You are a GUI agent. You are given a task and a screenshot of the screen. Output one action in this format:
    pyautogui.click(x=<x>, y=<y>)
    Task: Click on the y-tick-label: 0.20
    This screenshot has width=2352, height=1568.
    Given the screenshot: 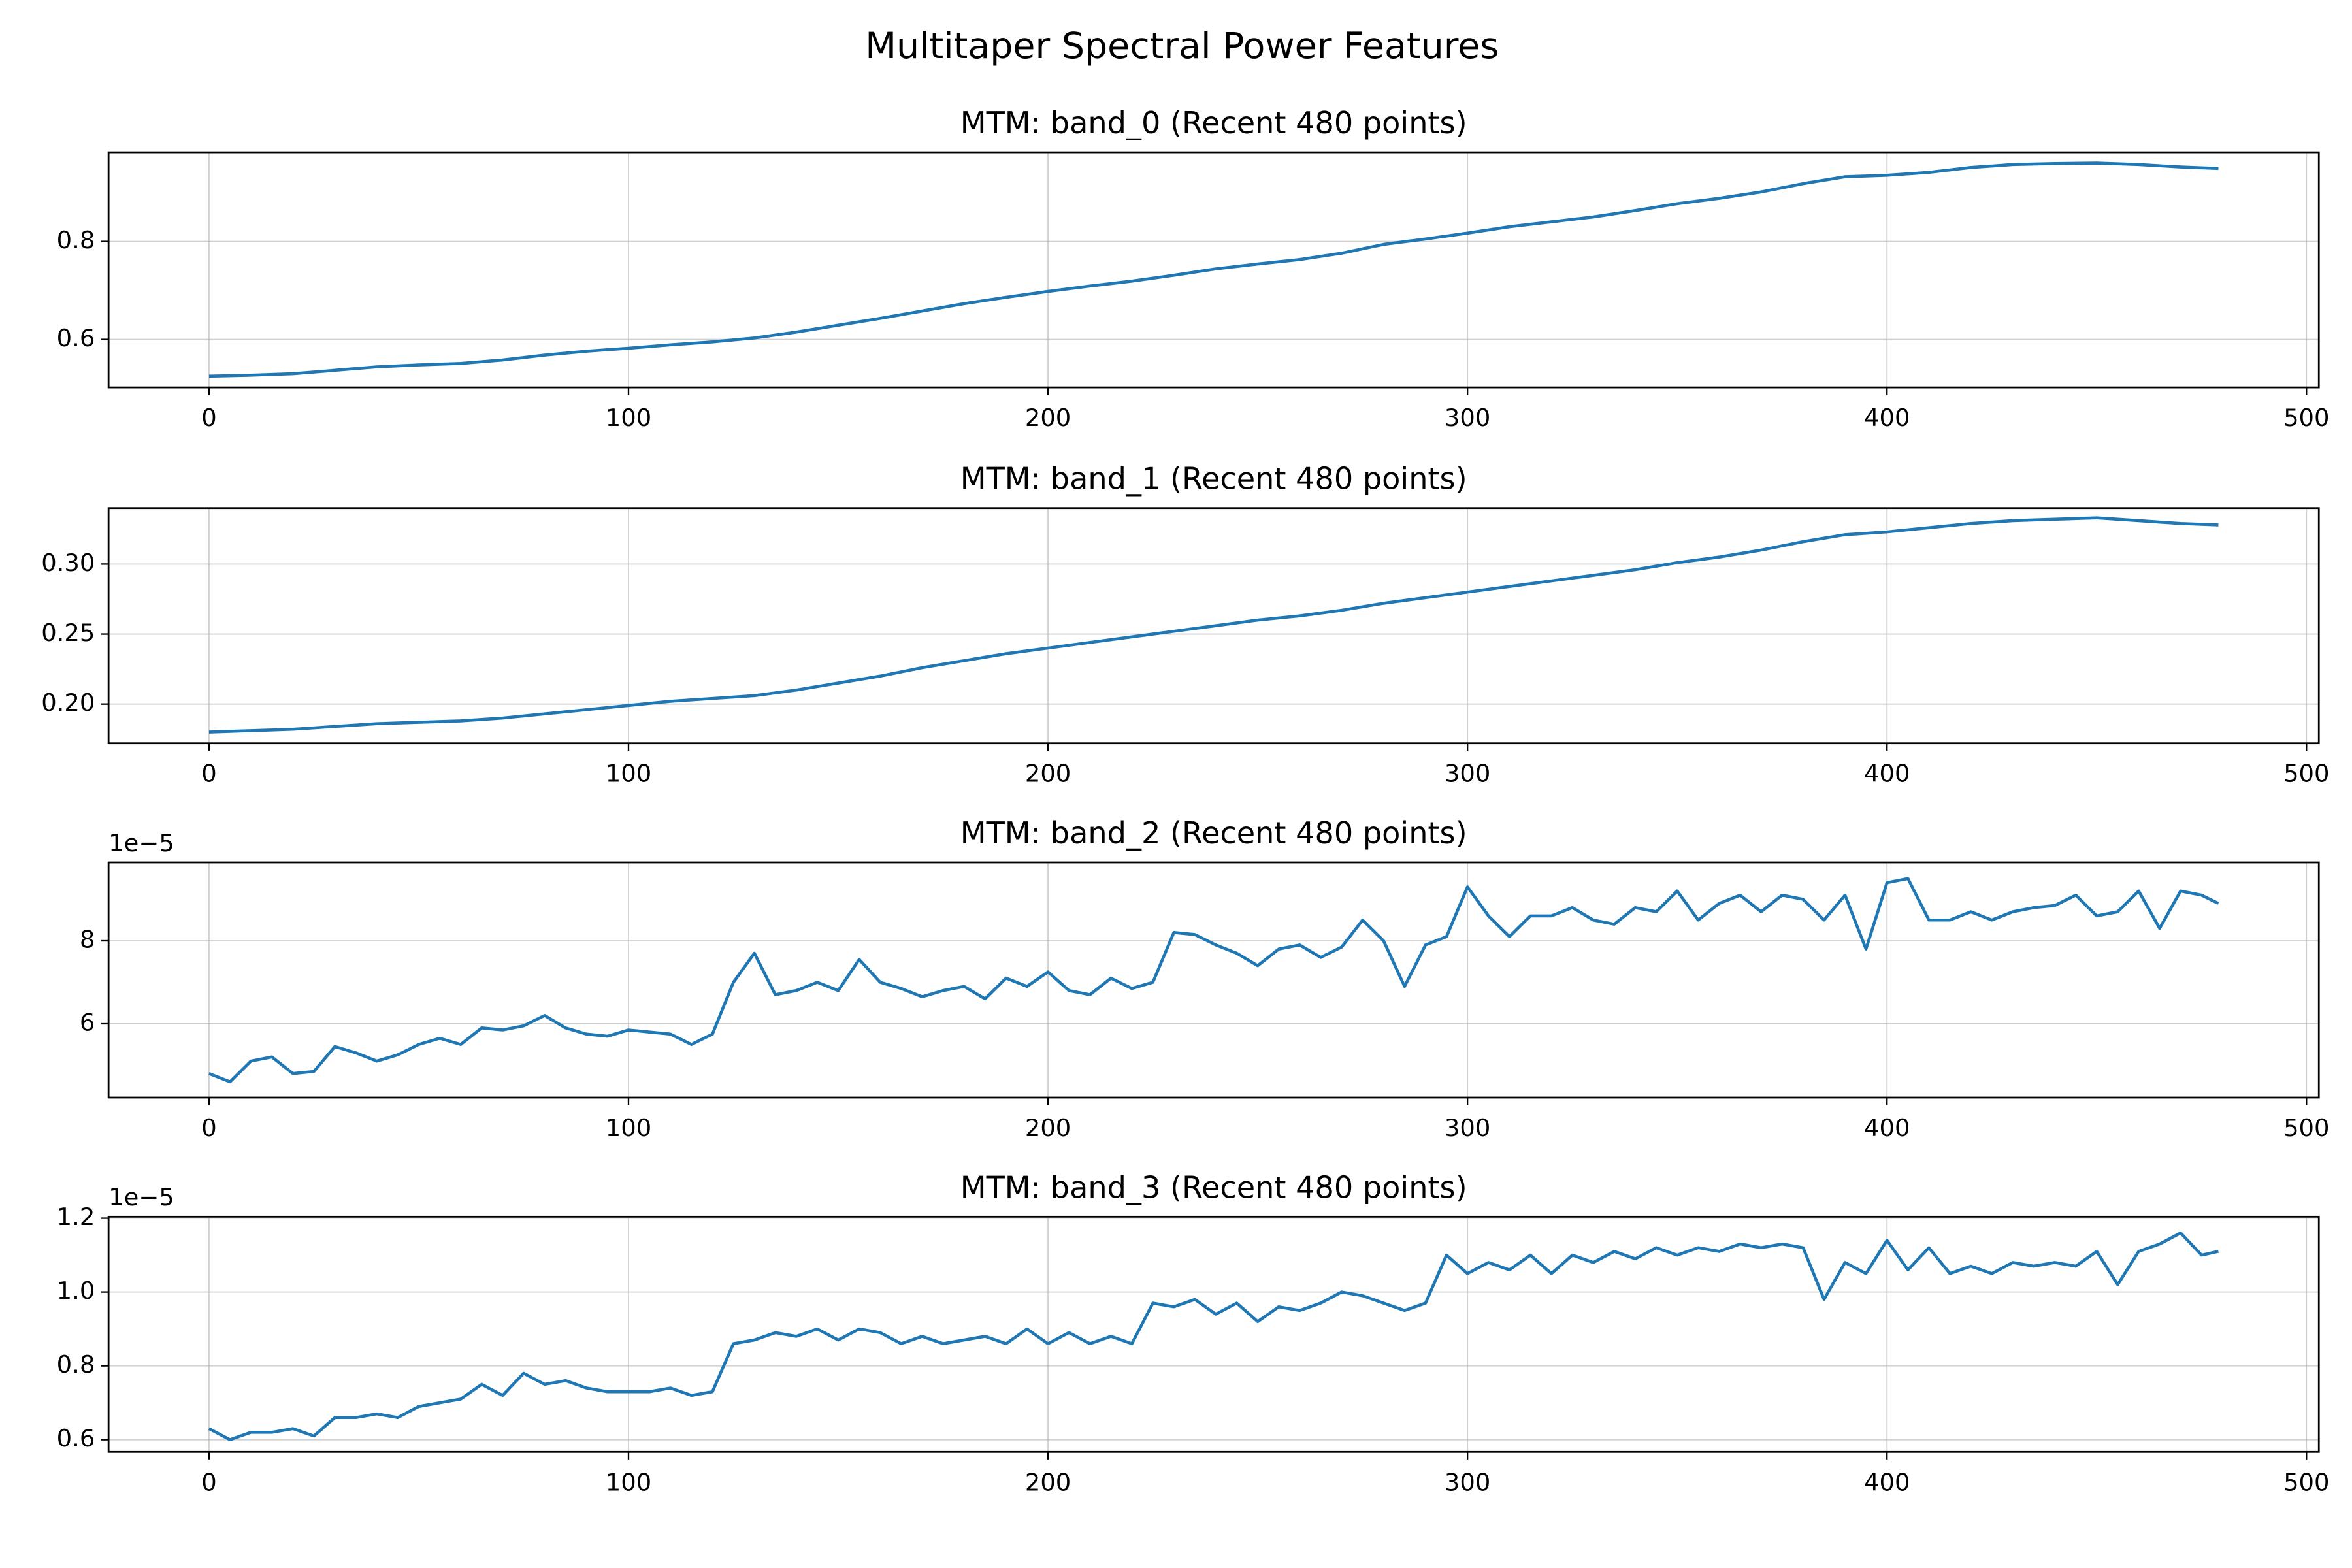 What is the action you would take?
    pyautogui.click(x=68, y=703)
    